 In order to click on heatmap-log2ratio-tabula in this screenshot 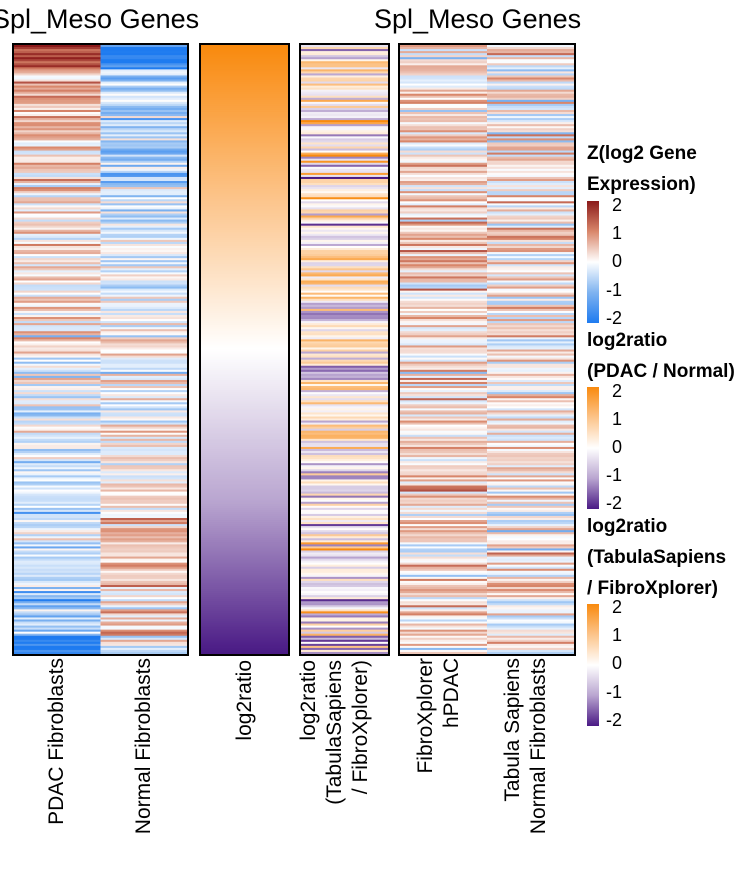, I will do `click(344, 349)`.